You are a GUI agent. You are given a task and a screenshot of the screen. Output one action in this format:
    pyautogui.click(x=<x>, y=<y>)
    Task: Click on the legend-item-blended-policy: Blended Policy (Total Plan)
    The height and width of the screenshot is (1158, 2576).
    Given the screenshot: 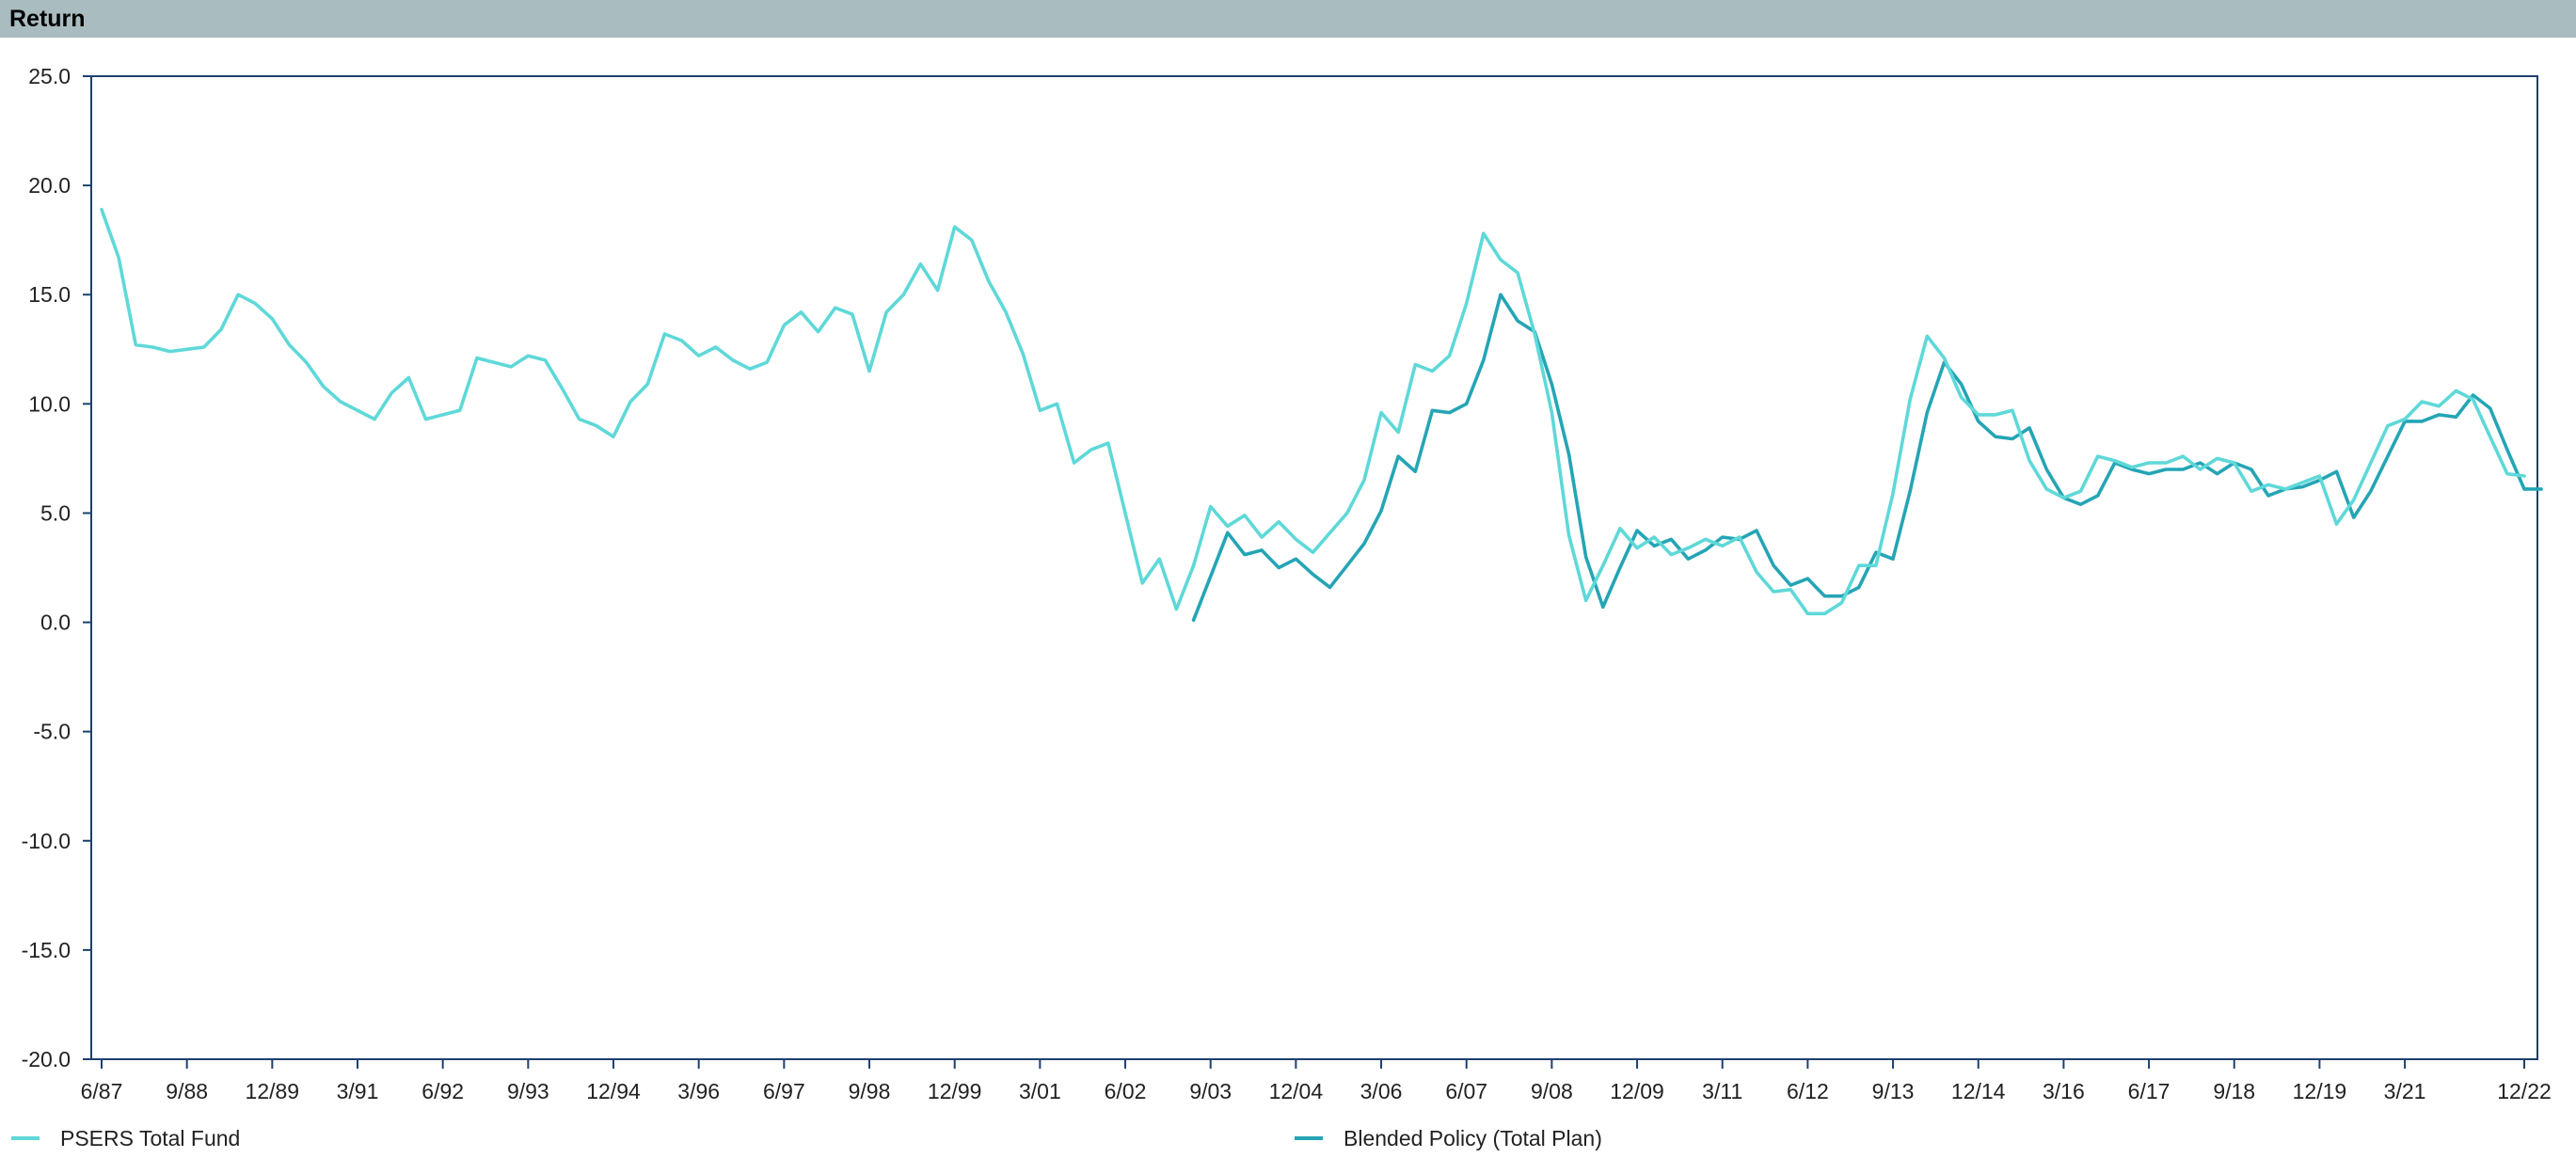 What is the action you would take?
    pyautogui.click(x=1449, y=1138)
    